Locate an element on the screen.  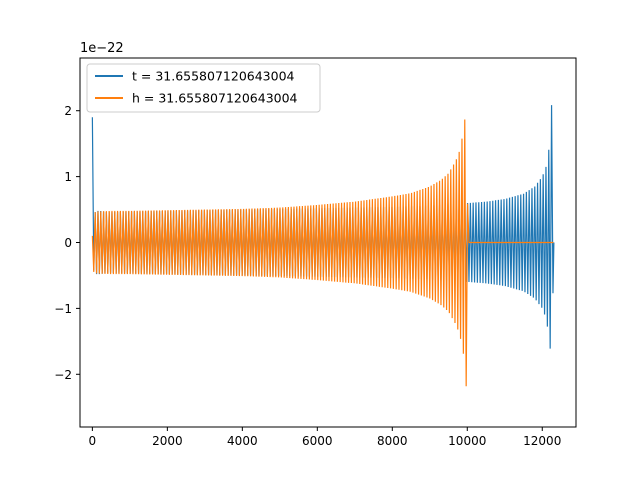
y-tick-label: −2 is located at coordinates (63, 375).